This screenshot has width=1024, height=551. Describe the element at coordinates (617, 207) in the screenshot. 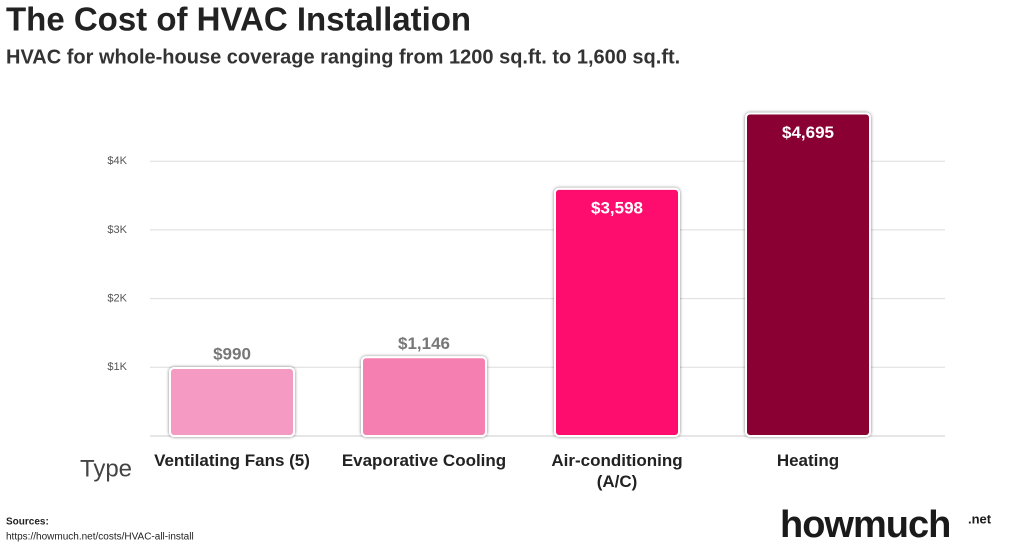

I see `value-label: $3,598` at that location.